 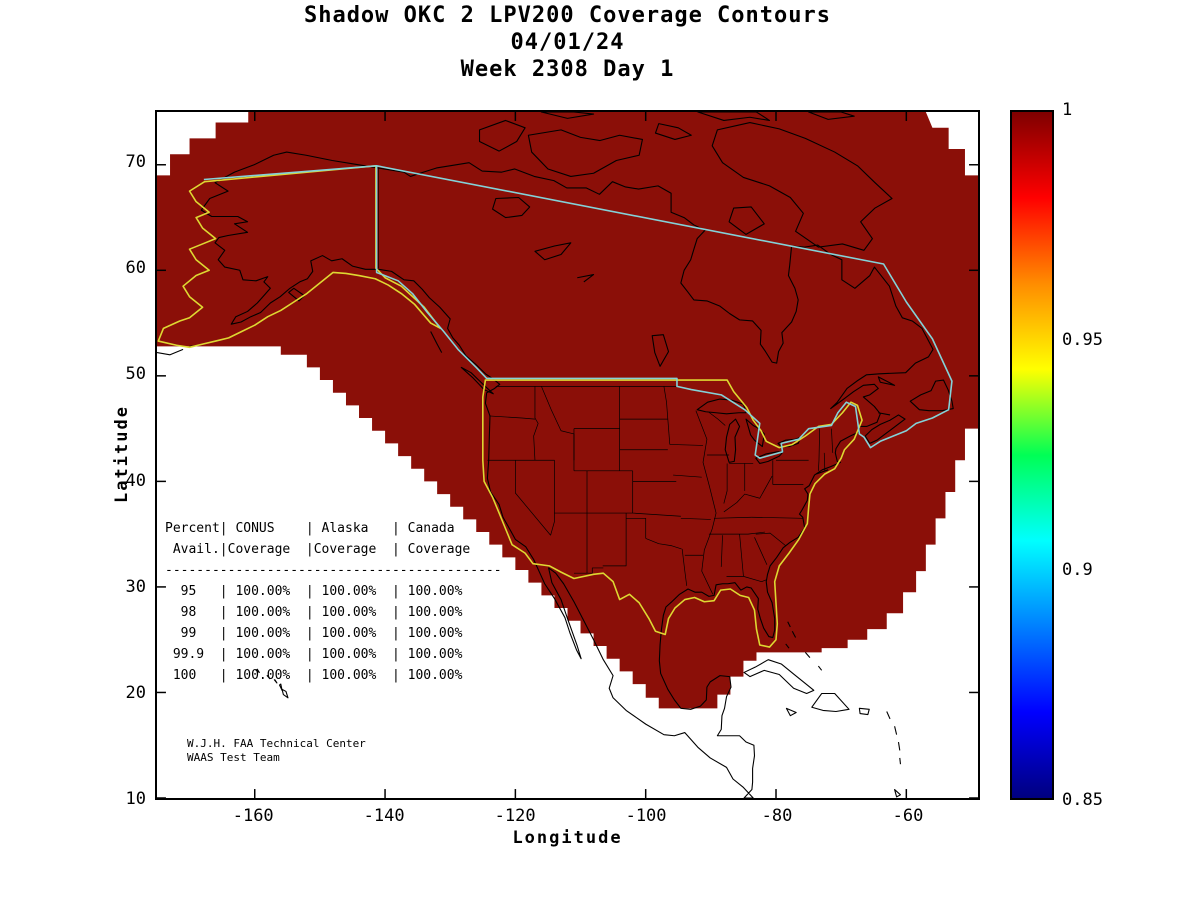 I want to click on coastline-victoria-island, so click(x=585, y=153).